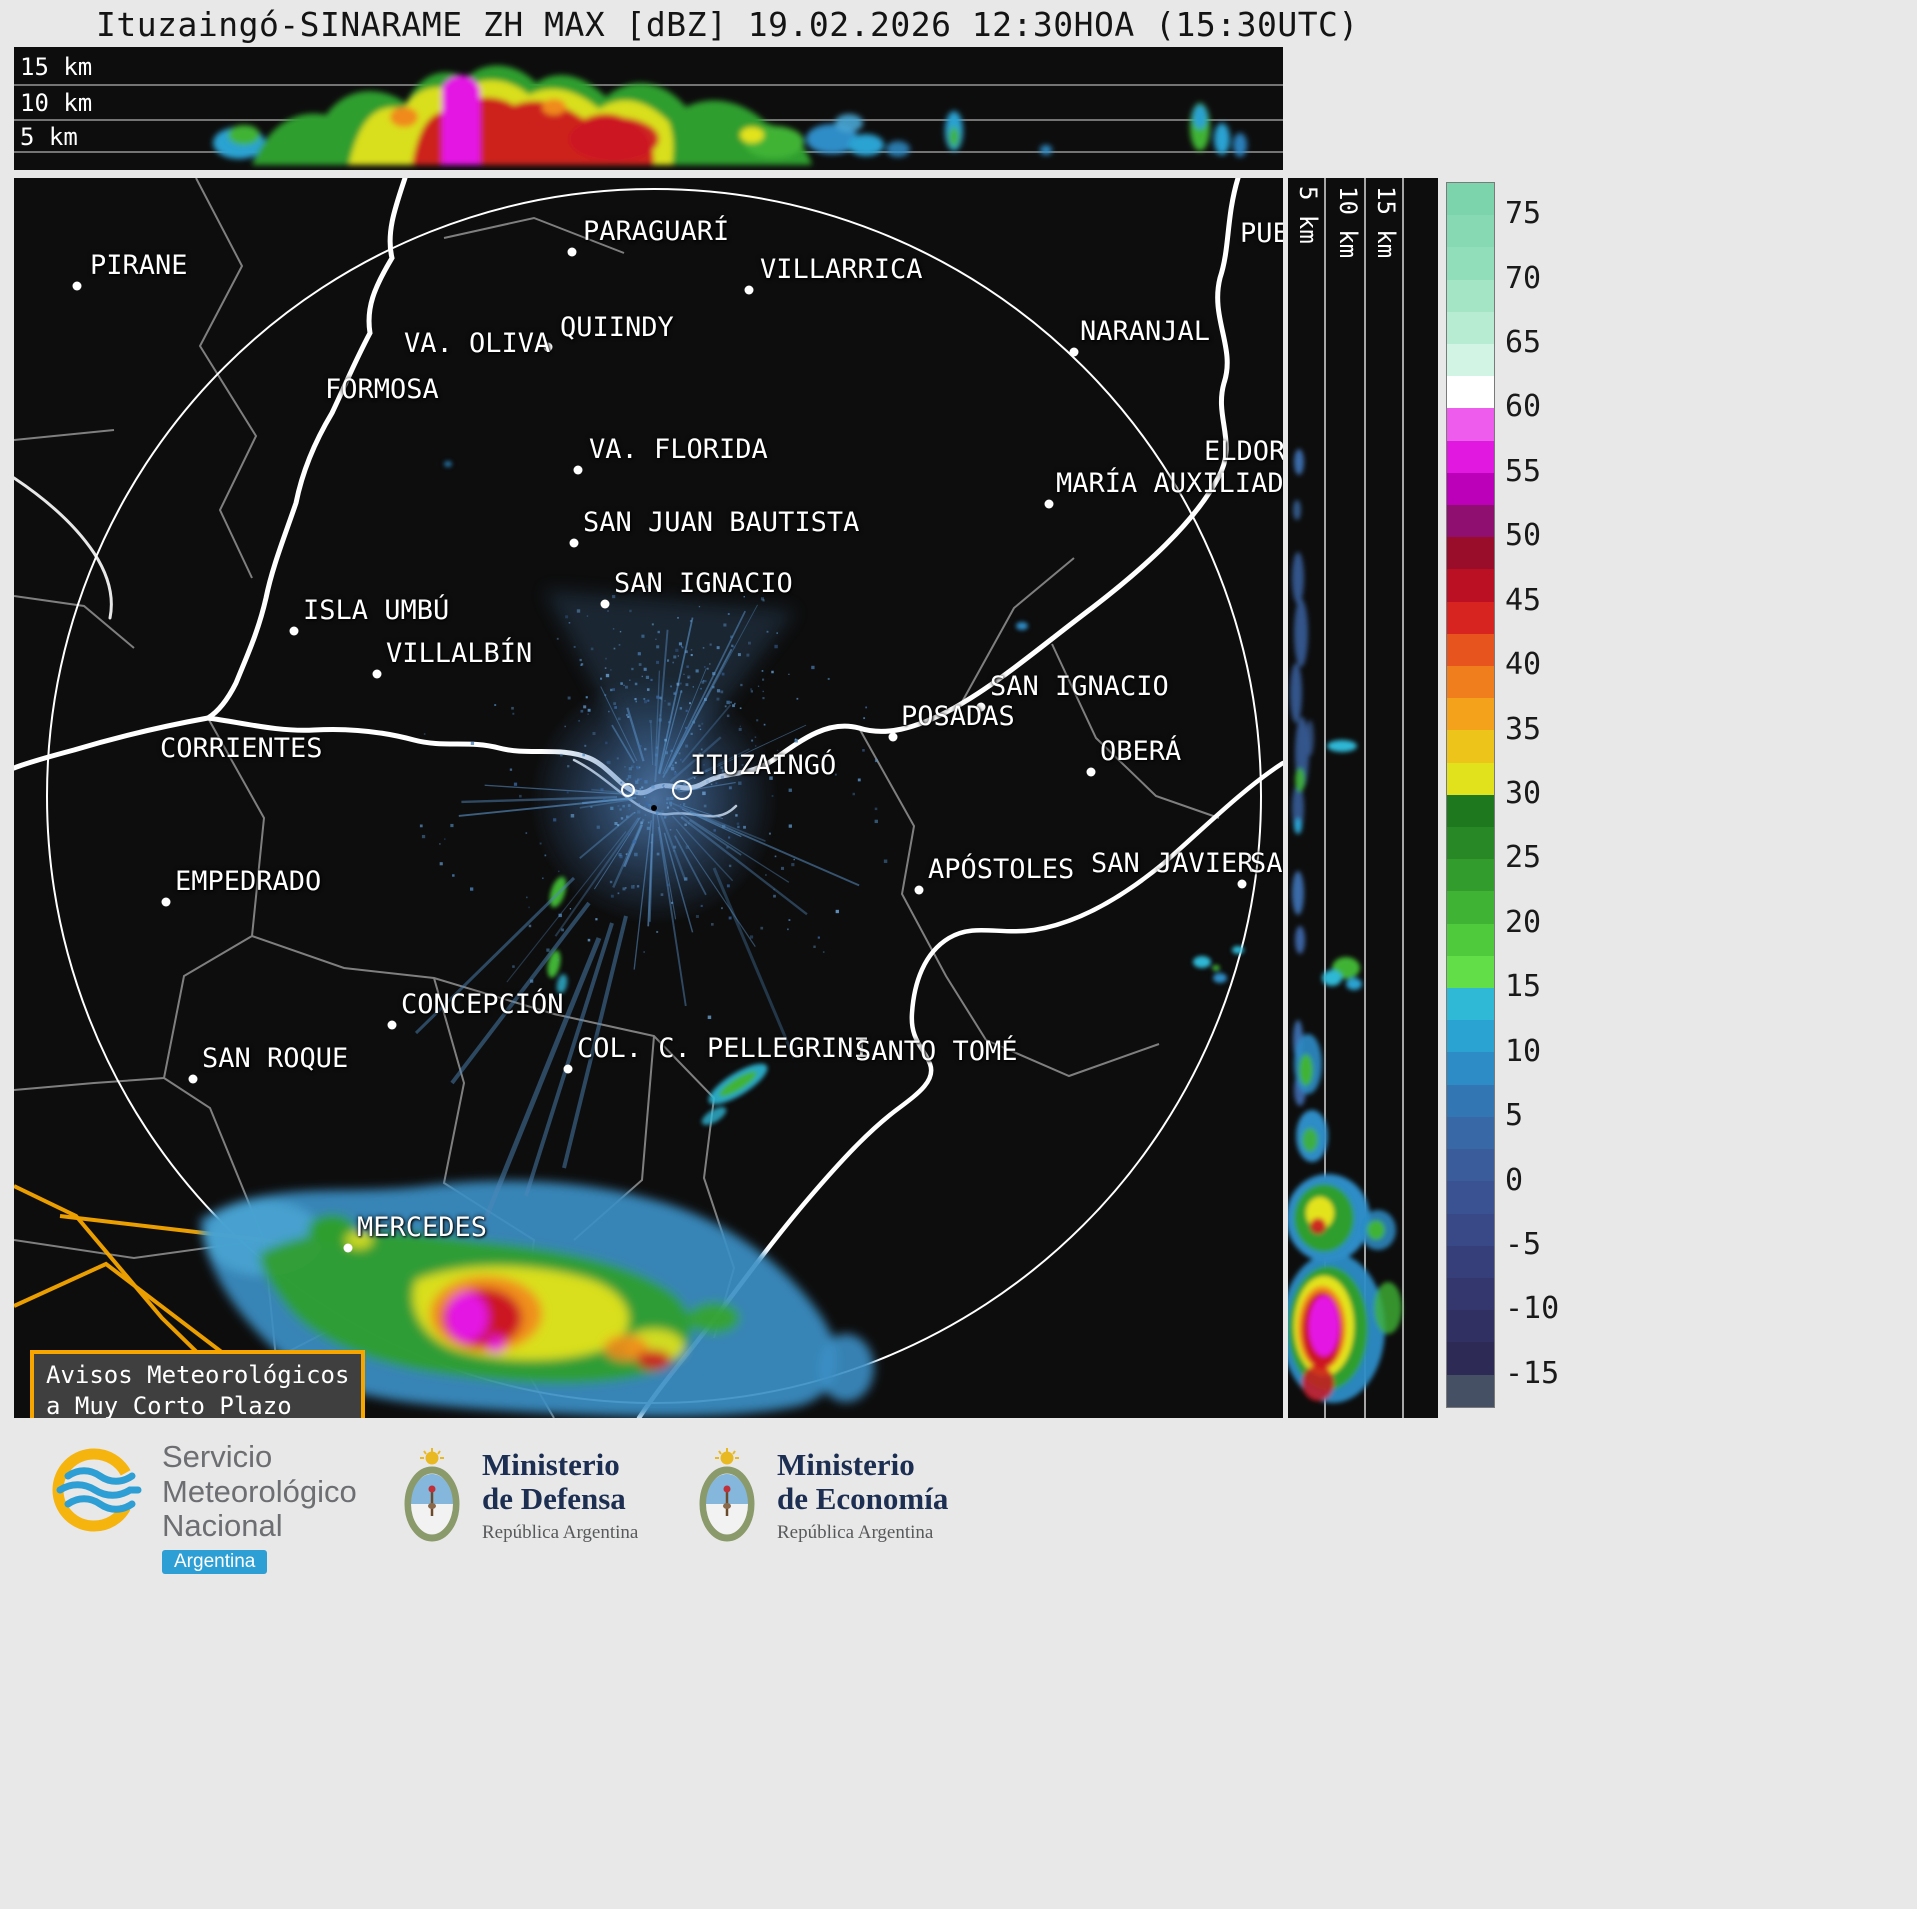 This screenshot has height=1909, width=1917. What do you see at coordinates (1523, 407) in the screenshot?
I see `colorbar-tick: 60` at bounding box center [1523, 407].